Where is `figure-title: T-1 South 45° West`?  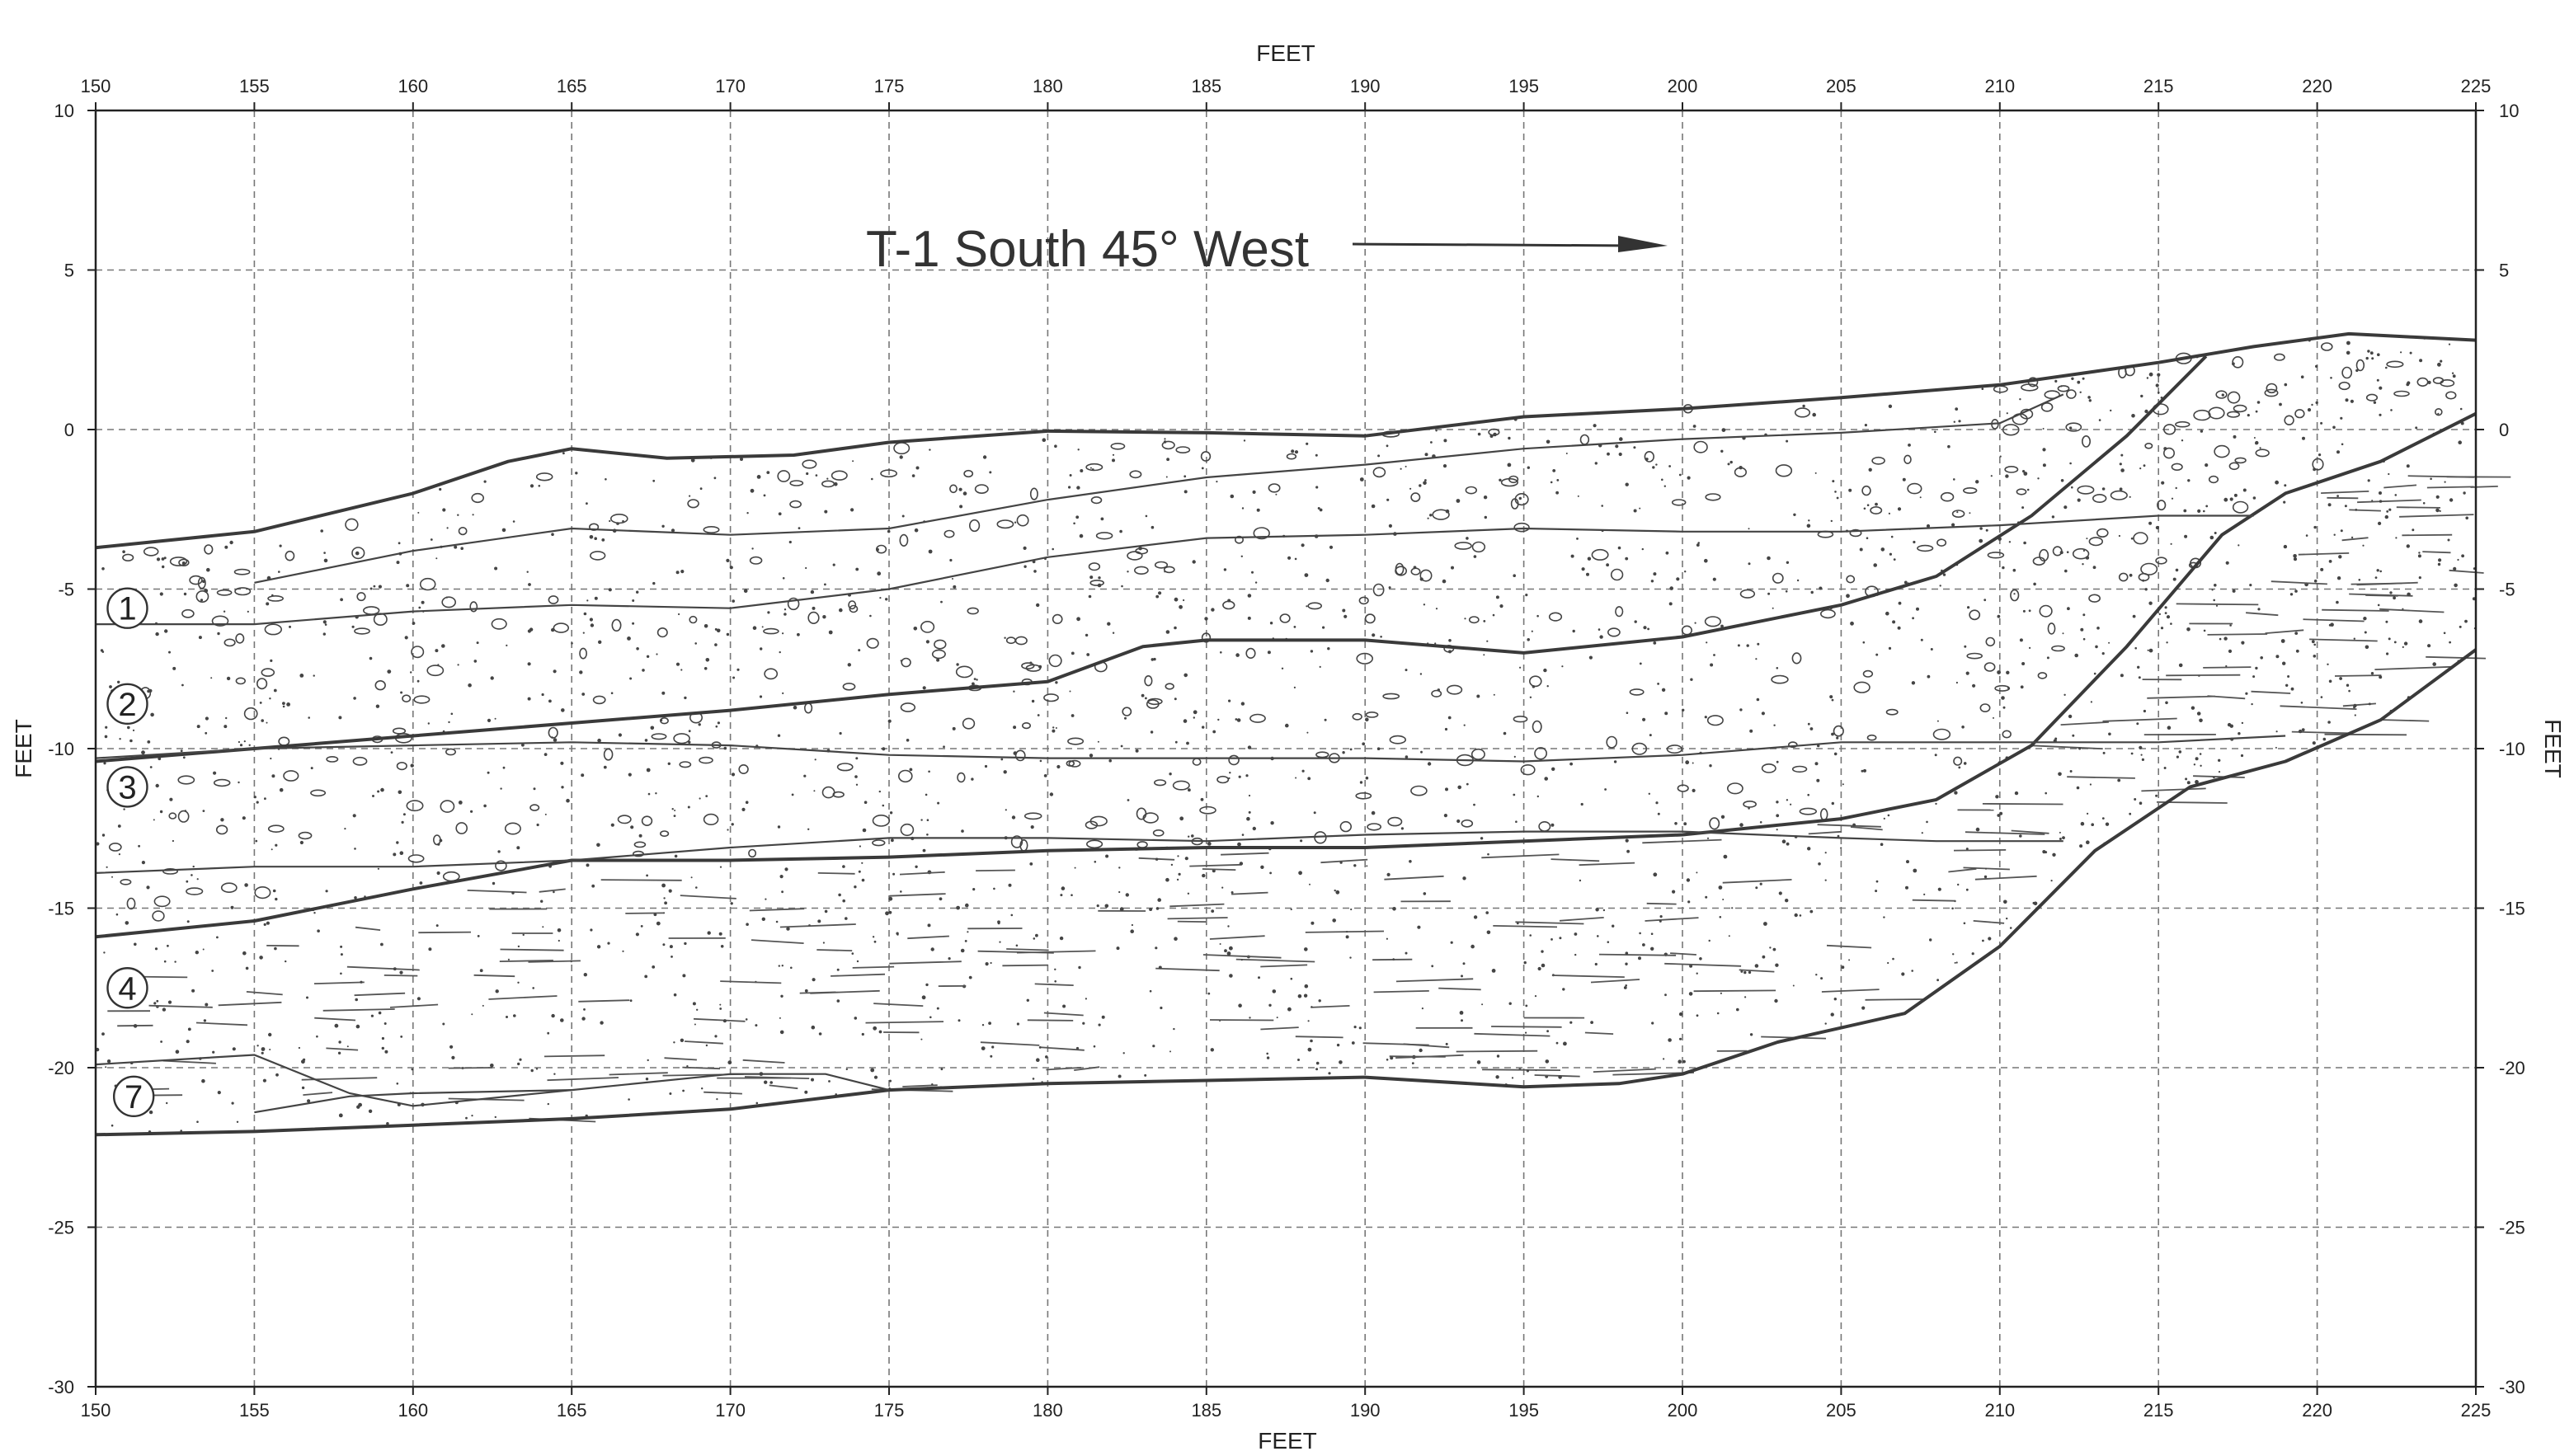 figure-title: T-1 South 45° West is located at coordinates (1267, 249).